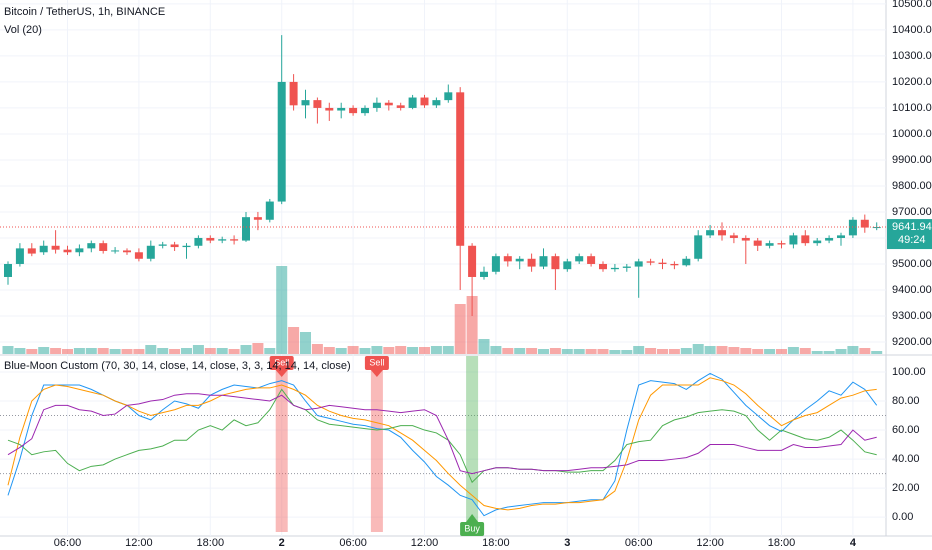 Image resolution: width=932 pixels, height=550 pixels. Describe the element at coordinates (912, 227) in the screenshot. I see `last-price-label: 9641.94` at that location.